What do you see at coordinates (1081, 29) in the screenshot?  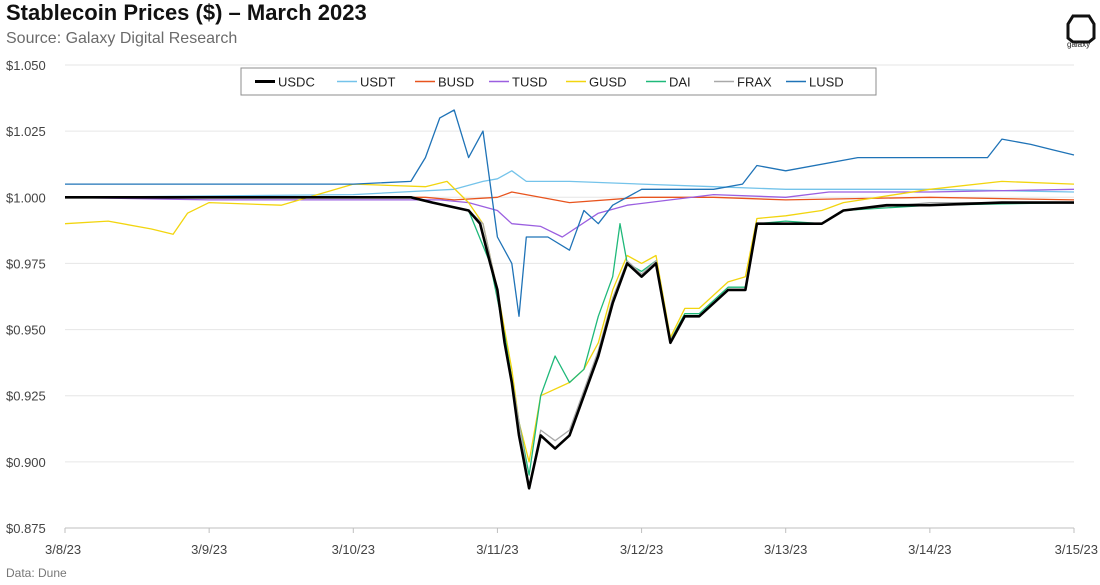 I see `galaxy-logo-icon` at bounding box center [1081, 29].